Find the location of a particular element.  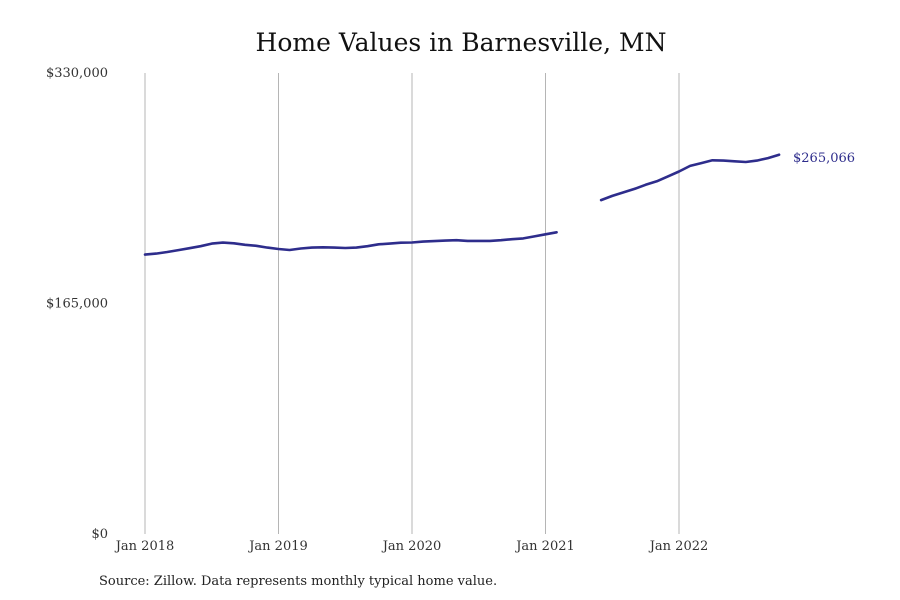

x-tick-label-2: Jan 2020 is located at coordinates (411, 546).